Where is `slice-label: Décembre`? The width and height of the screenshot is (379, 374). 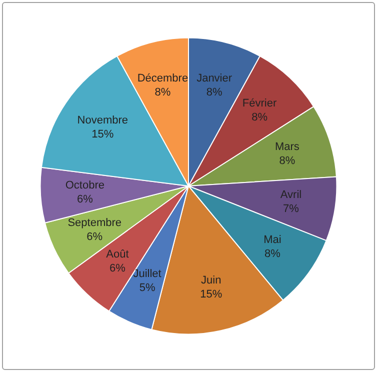 slice-label: Décembre is located at coordinates (162, 78).